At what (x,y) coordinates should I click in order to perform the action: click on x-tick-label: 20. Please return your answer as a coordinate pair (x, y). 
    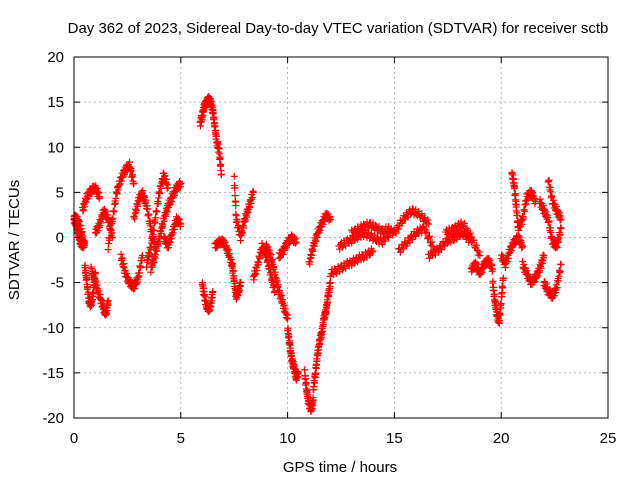
    Looking at the image, I should click on (501, 438).